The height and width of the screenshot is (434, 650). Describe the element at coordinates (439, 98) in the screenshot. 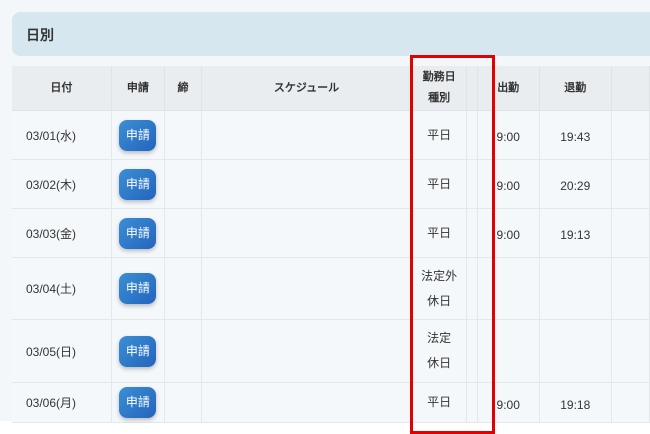

I see `header-workday-type-line2: 種別` at that location.